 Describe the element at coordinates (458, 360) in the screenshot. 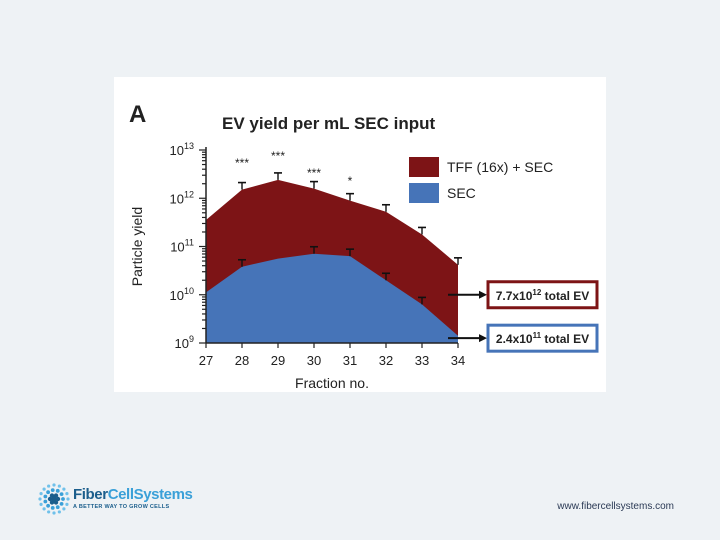

I see `x-tick-label: 34` at that location.